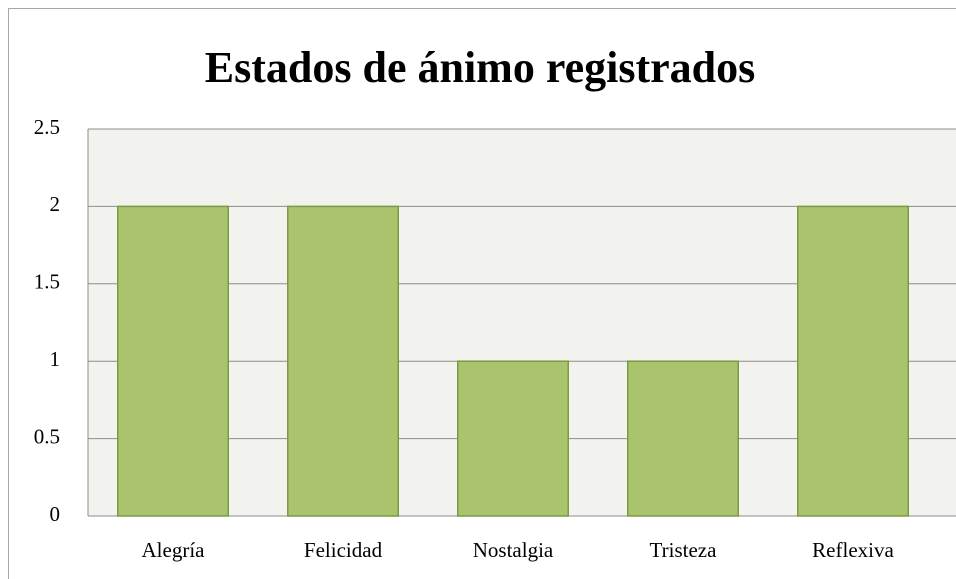 This screenshot has width=956, height=579. Describe the element at coordinates (853, 550) in the screenshot. I see `x-tick-label: Reflexiva` at that location.